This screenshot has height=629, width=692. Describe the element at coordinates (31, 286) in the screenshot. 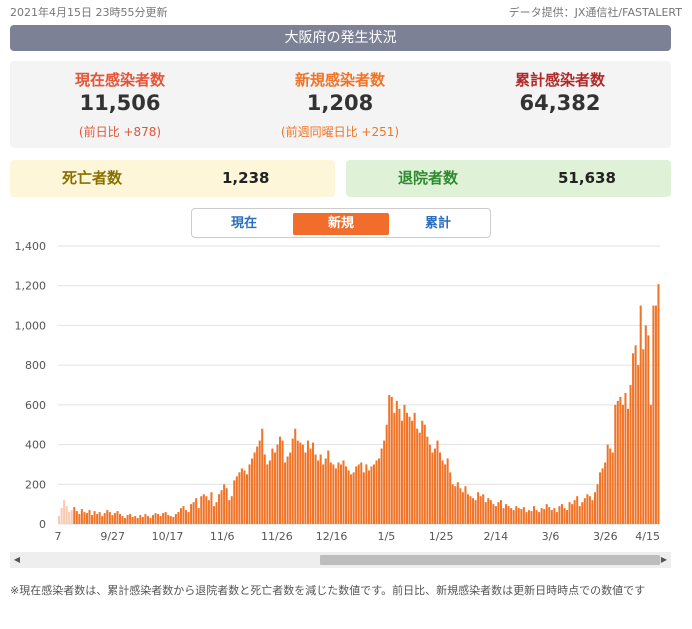

I see `y-tick-label: 1,200` at that location.